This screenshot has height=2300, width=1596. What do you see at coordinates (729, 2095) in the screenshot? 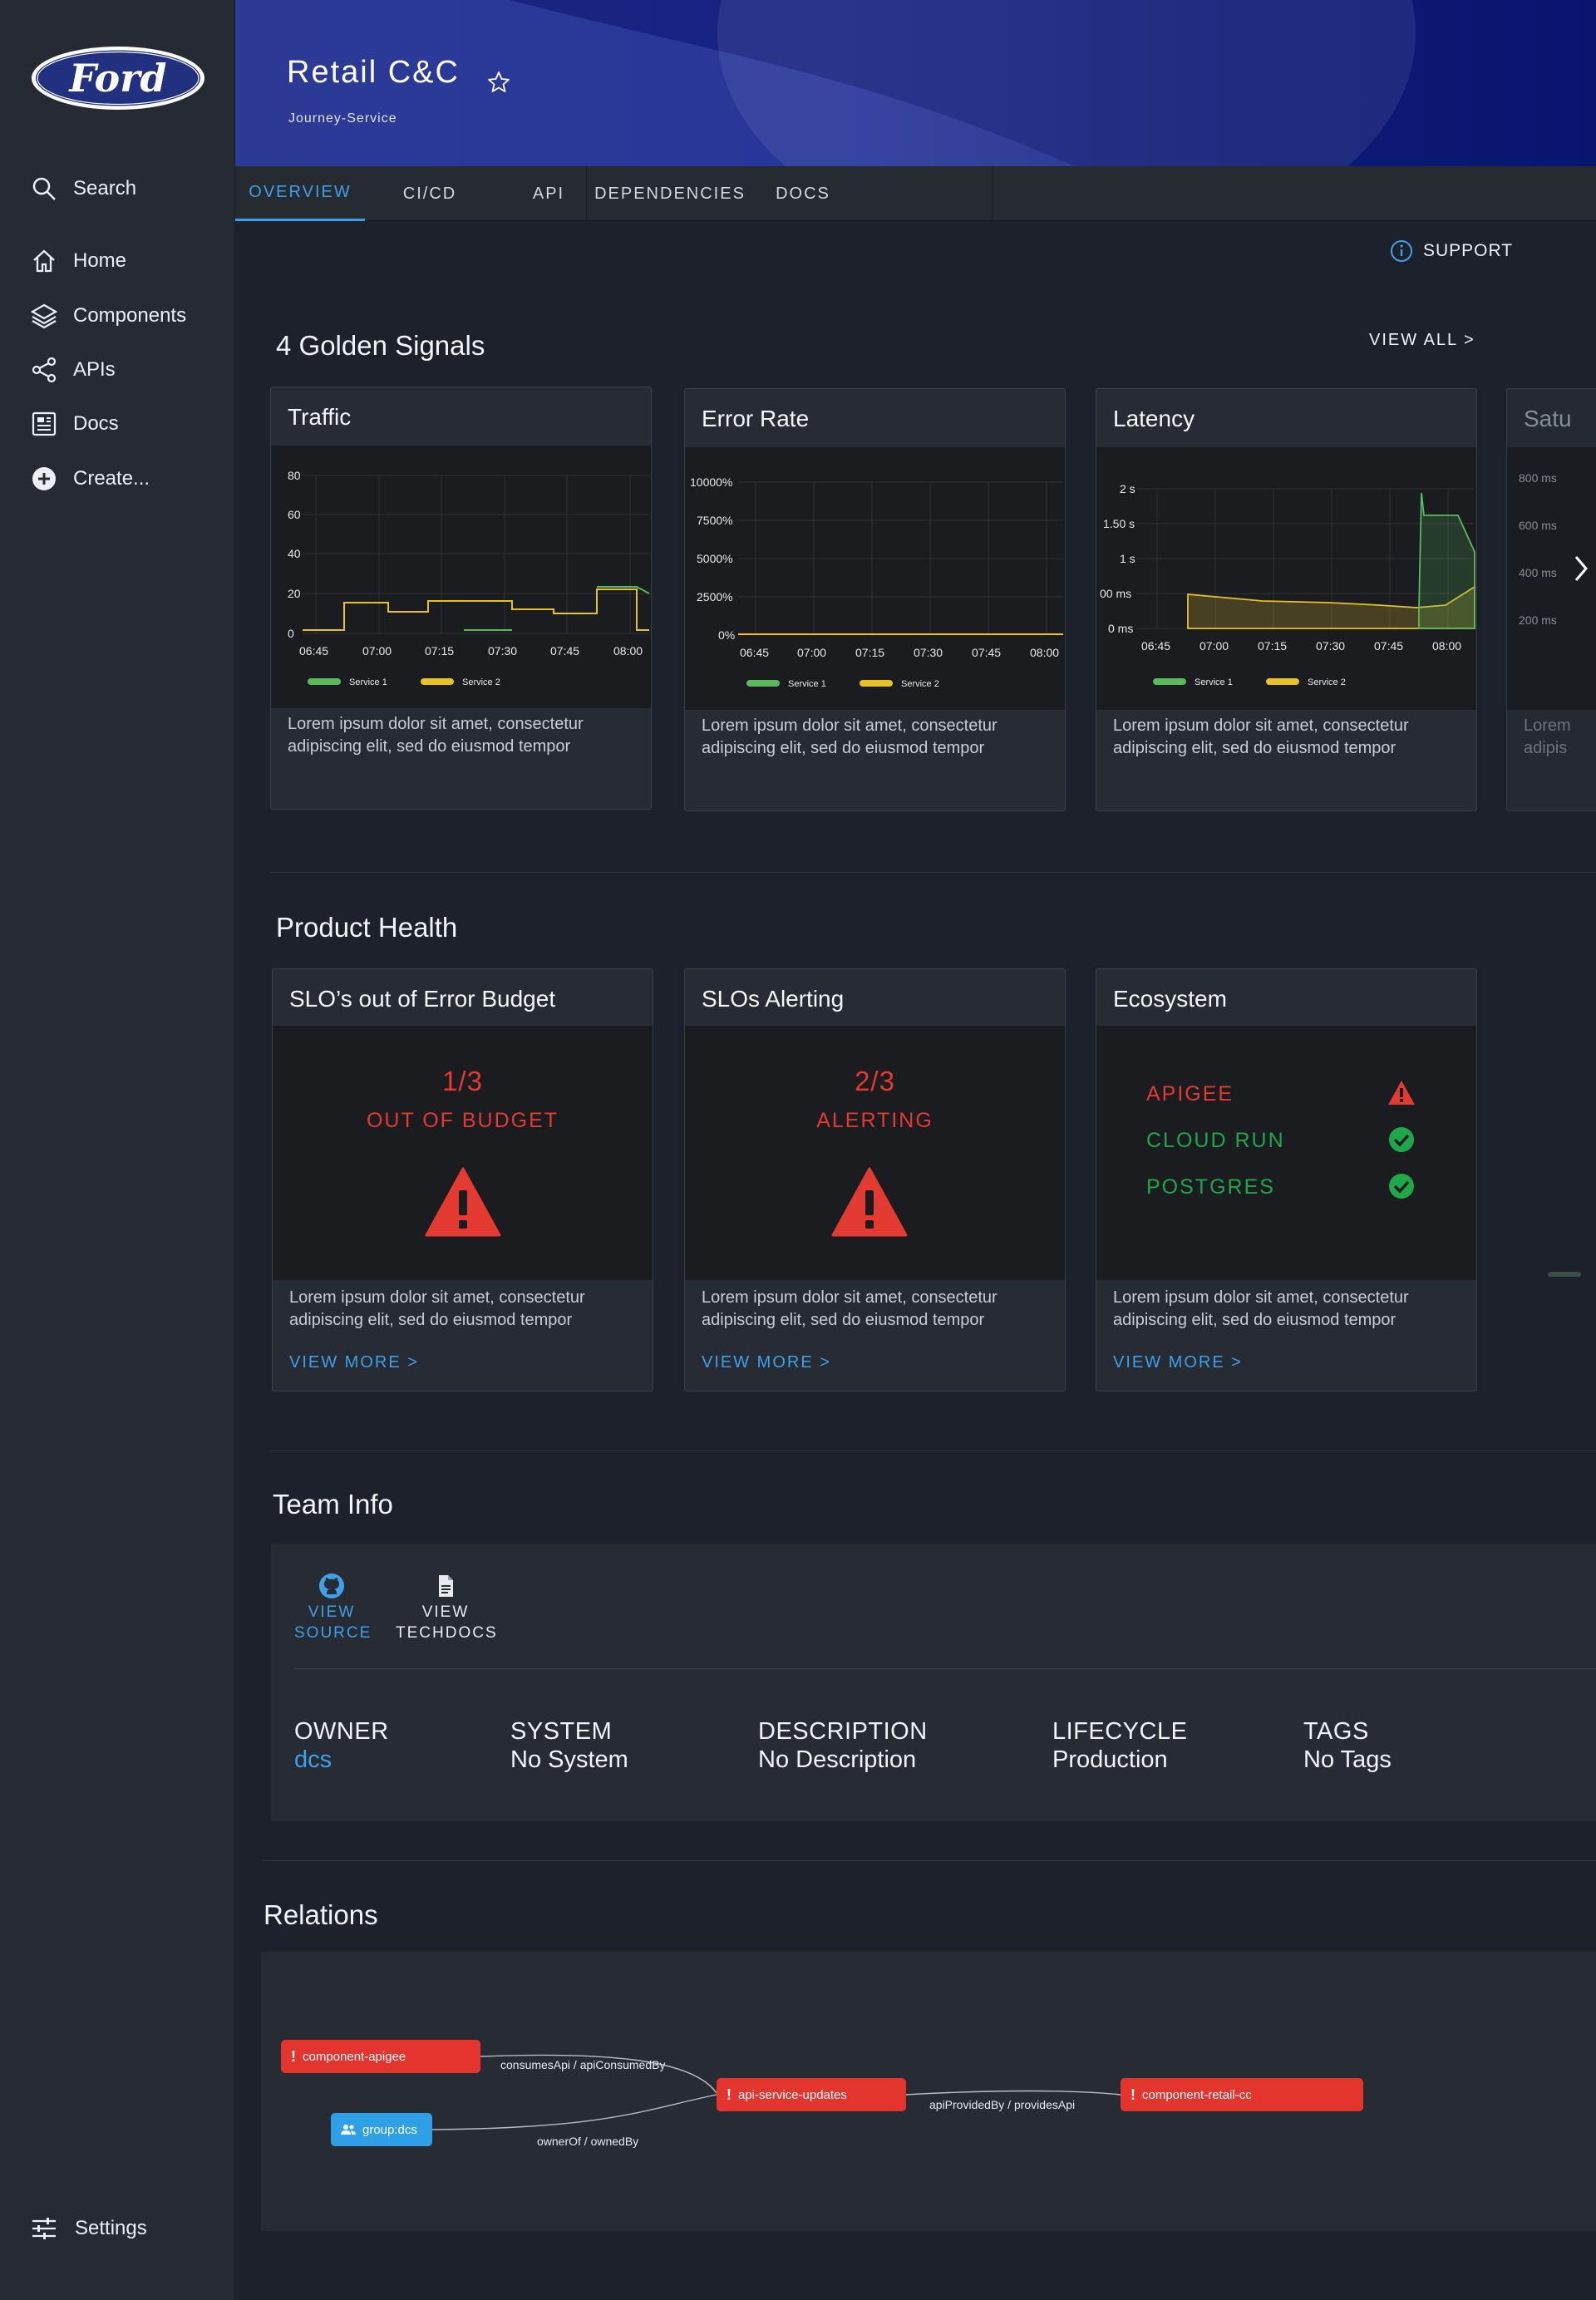
I see `error-icon: !` at bounding box center [729, 2095].